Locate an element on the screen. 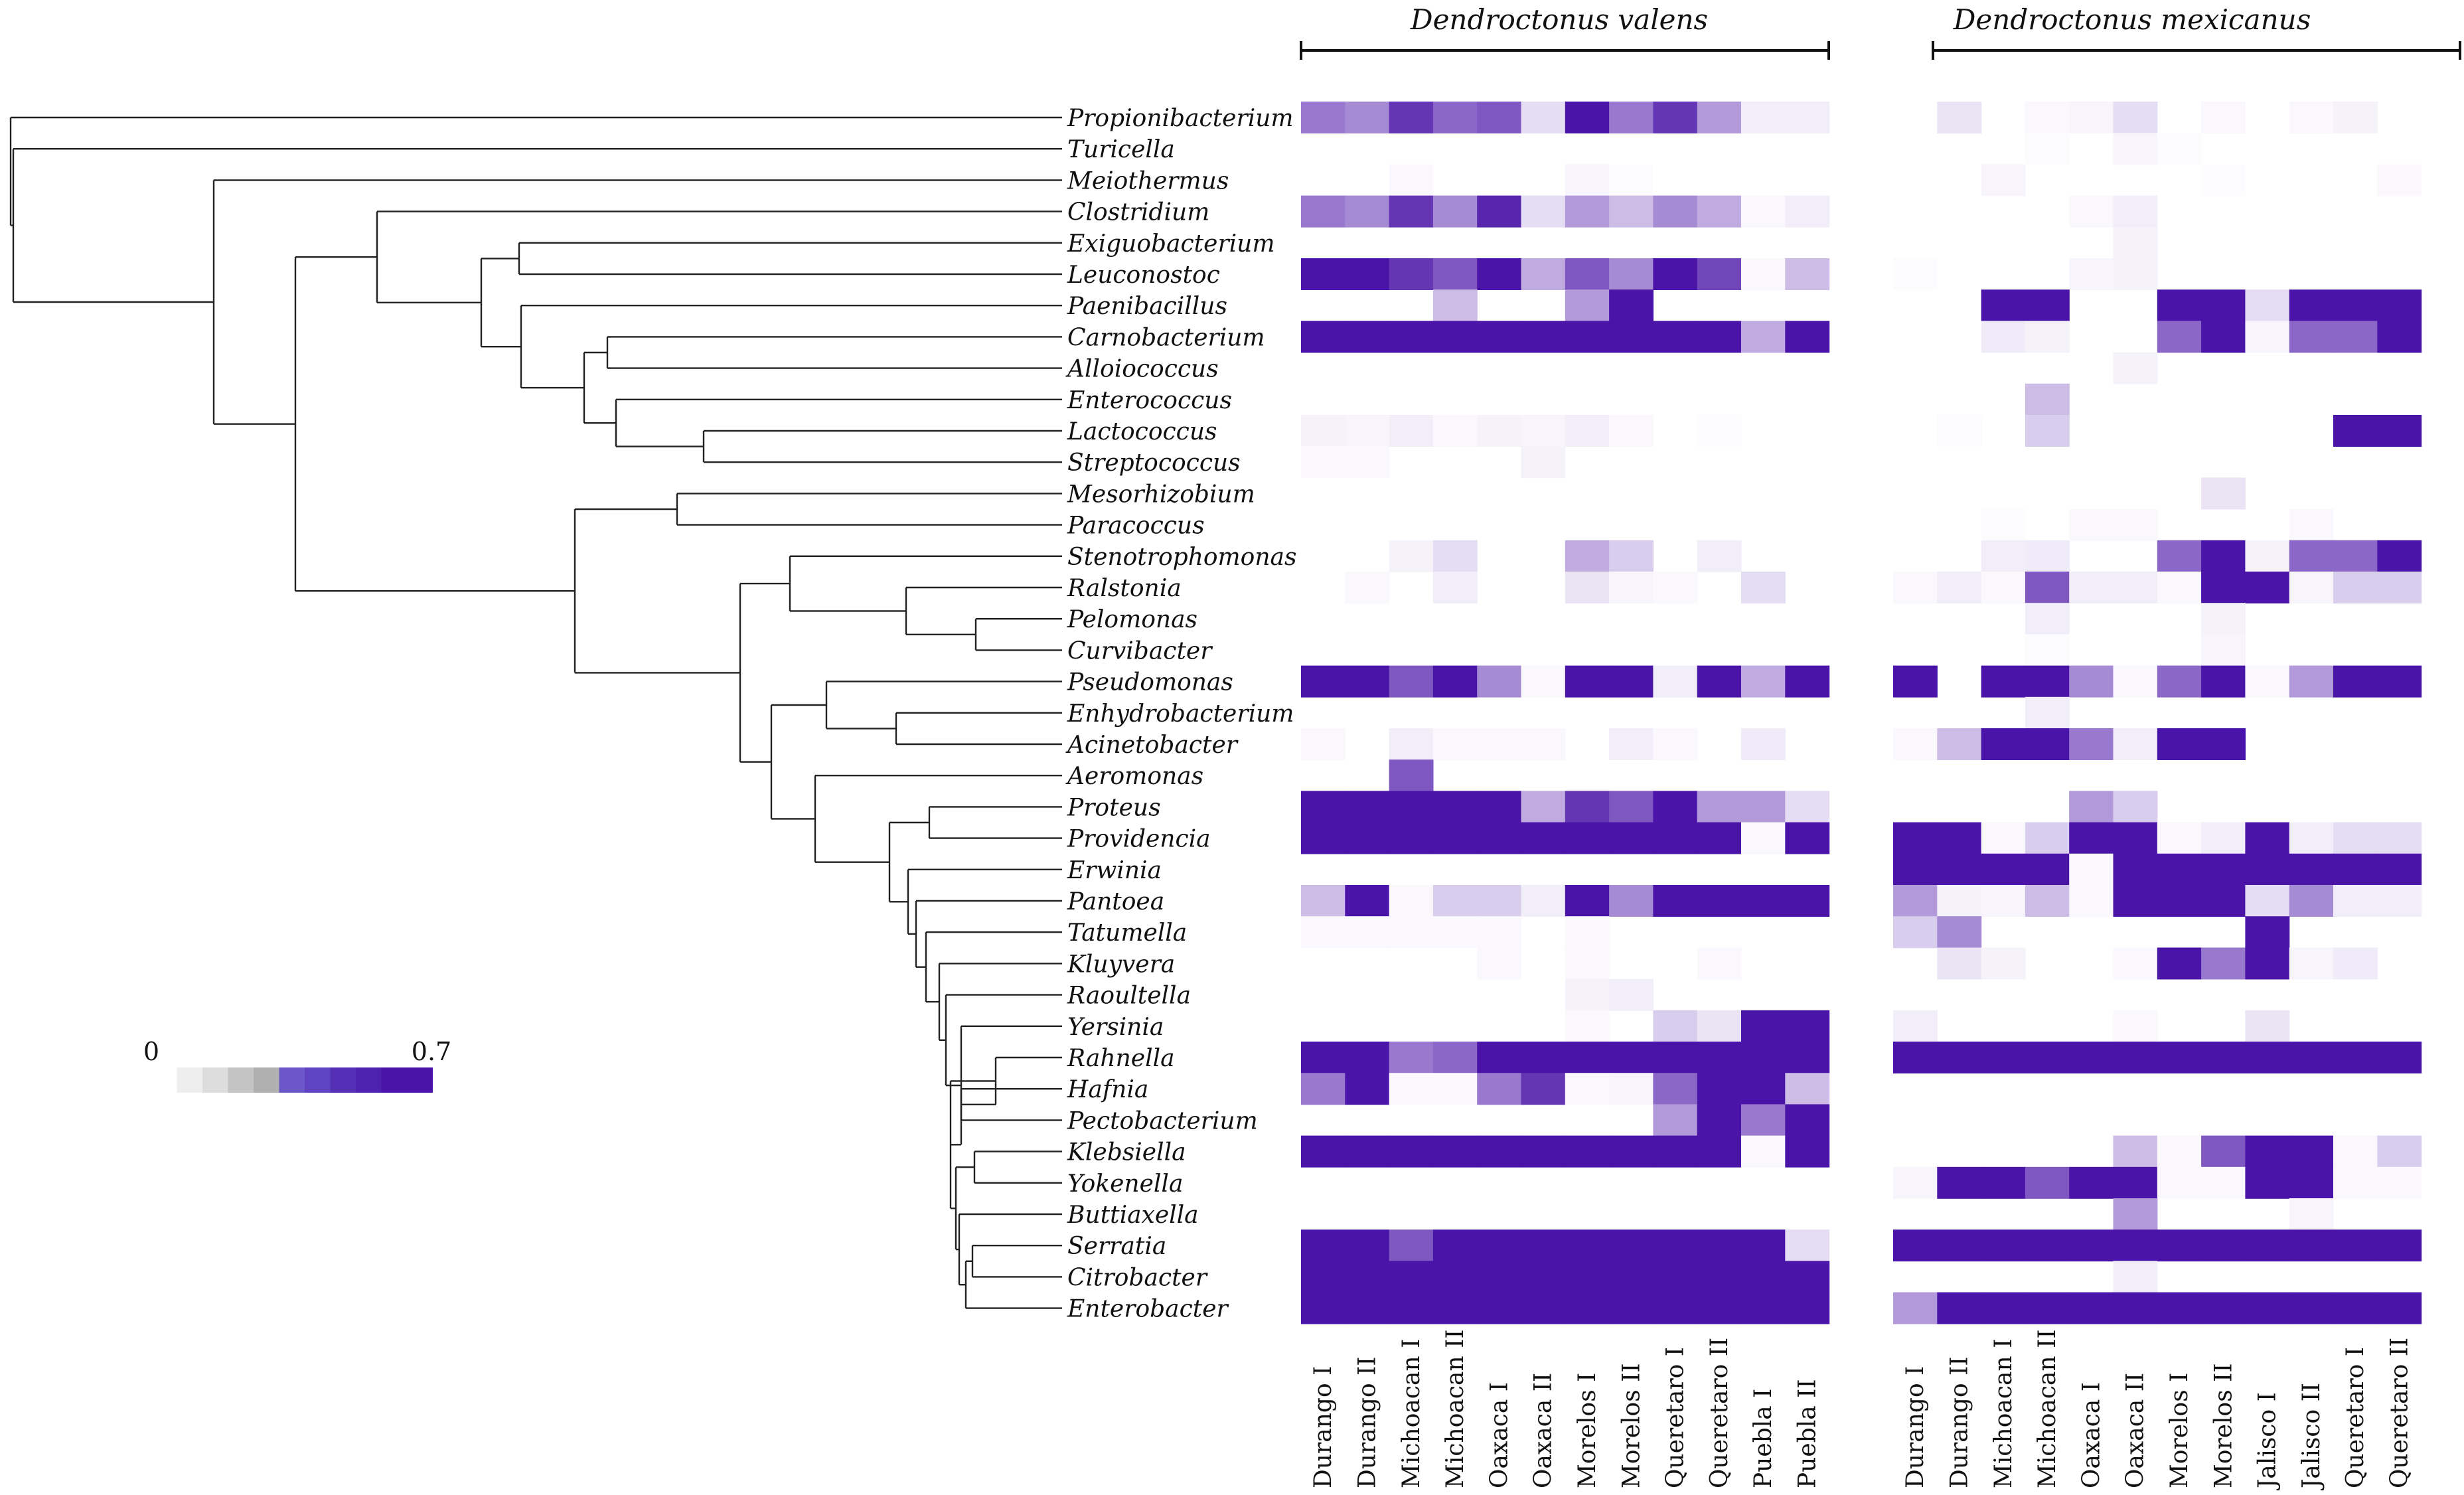 The image size is (2464, 1495). genus-label-pseudomonas: Pseudomonas is located at coordinates (1150, 682).